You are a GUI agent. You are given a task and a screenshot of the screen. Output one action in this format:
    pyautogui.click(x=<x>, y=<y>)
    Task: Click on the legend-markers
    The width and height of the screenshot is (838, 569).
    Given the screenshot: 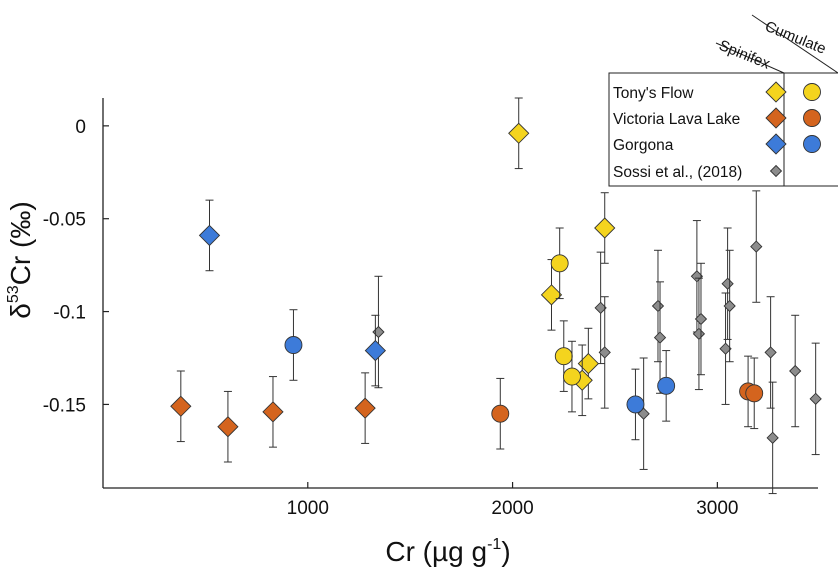 What is the action you would take?
    pyautogui.click(x=793, y=129)
    